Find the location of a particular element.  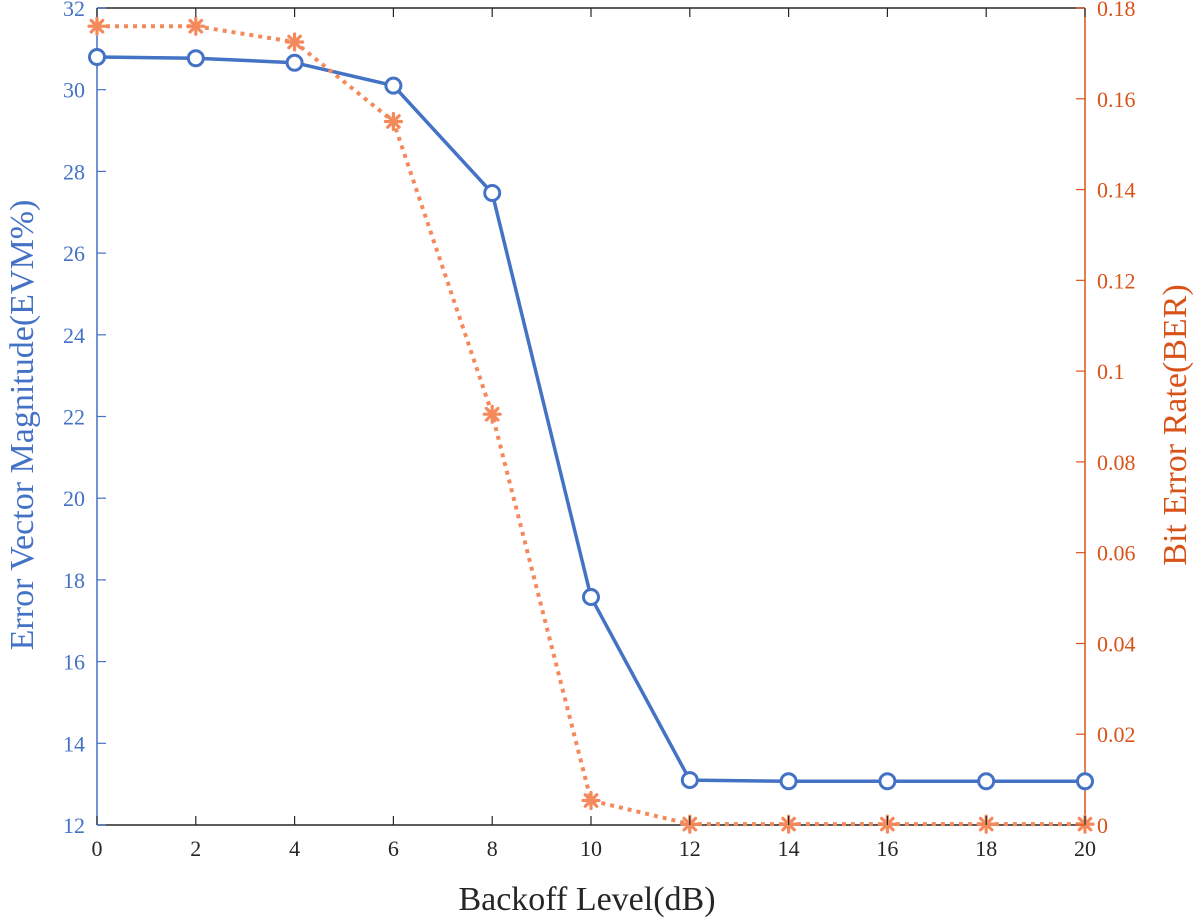

x-tick-label: 6 is located at coordinates (393, 848).